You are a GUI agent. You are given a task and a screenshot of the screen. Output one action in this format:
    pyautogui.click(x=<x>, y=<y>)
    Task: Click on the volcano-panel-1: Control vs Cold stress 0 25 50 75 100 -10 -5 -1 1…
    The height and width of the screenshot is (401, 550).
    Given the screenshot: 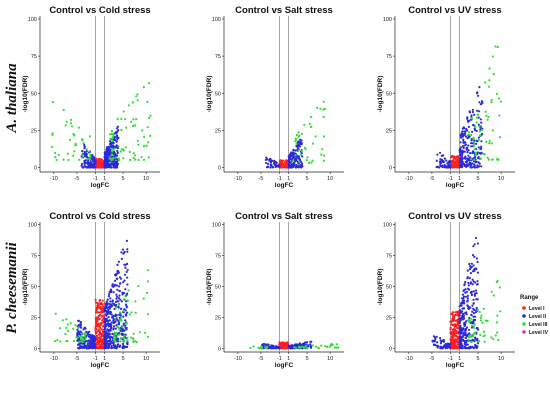 What is the action you would take?
    pyautogui.click(x=91, y=97)
    